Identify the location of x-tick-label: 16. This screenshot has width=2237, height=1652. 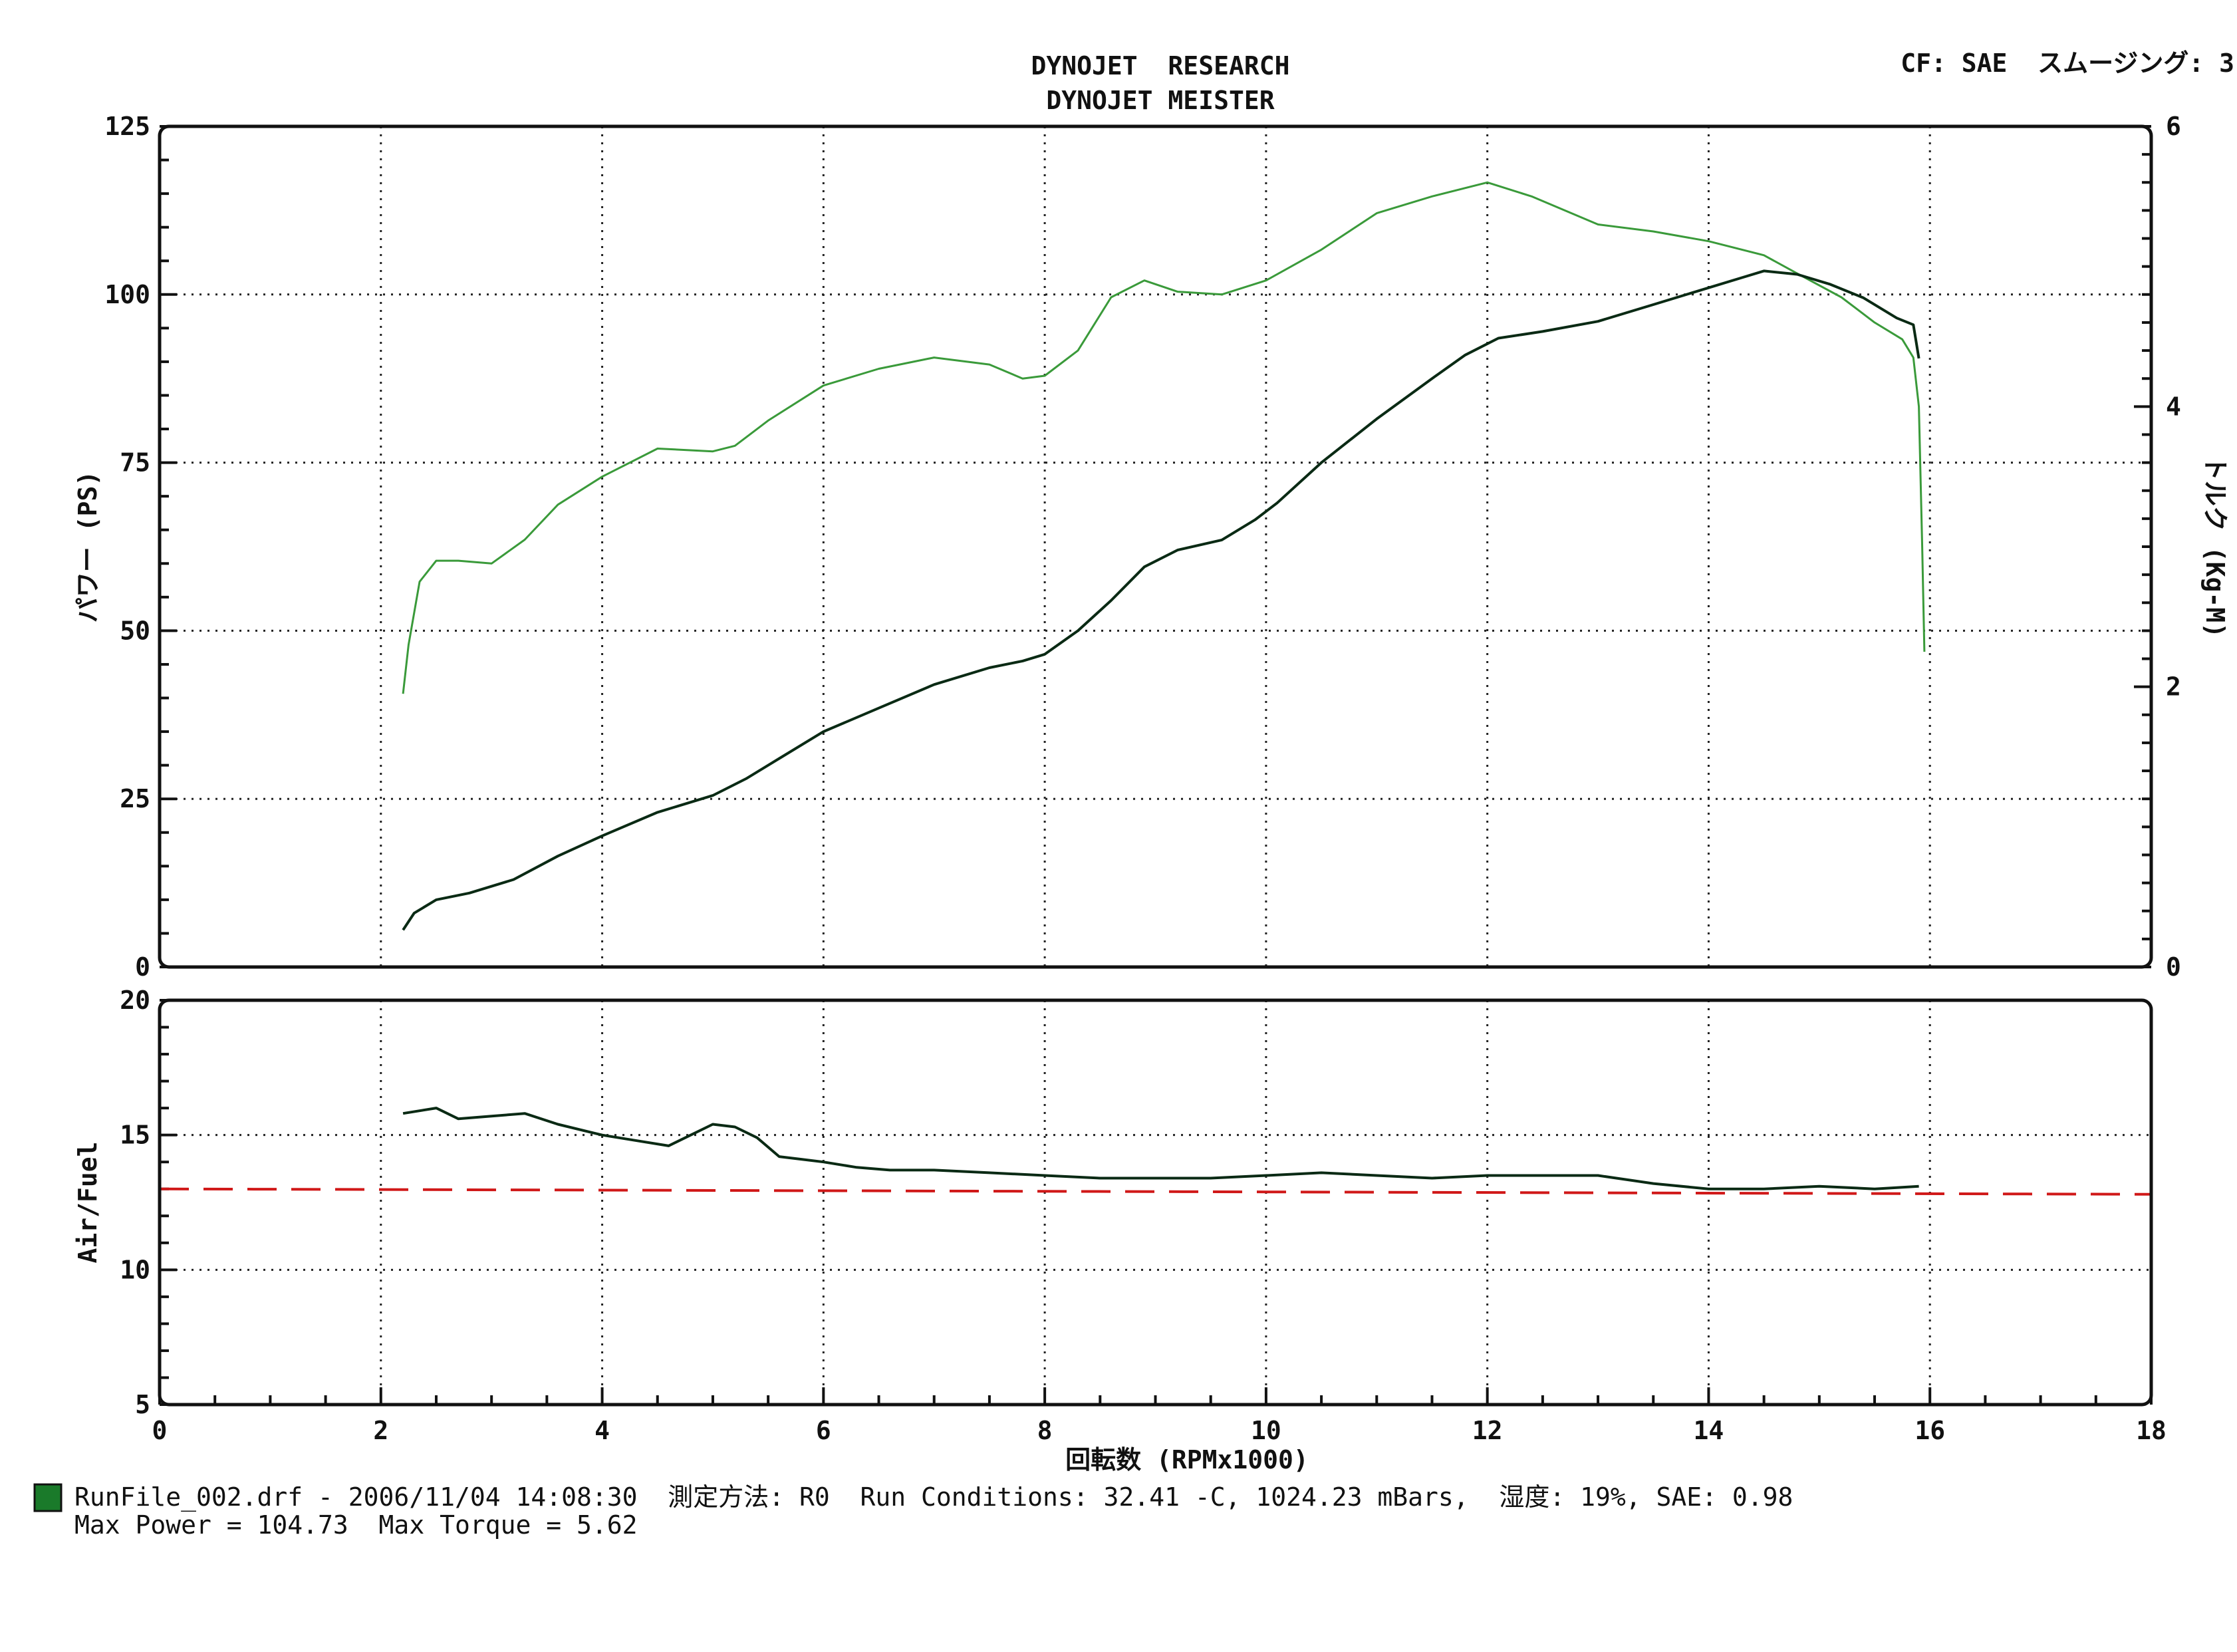
(1930, 1430).